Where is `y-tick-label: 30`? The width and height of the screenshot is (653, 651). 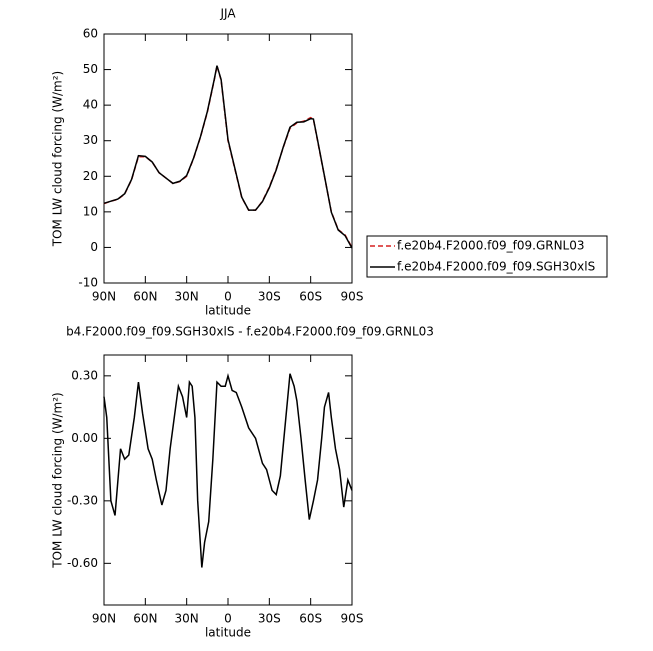 y-tick-label: 30 is located at coordinates (90, 140).